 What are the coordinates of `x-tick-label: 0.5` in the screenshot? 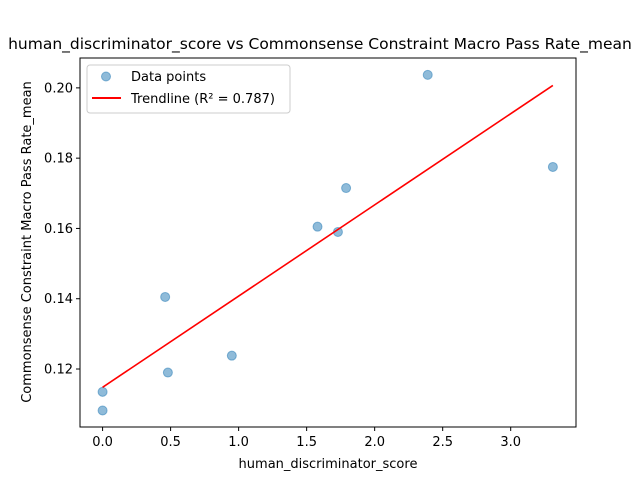 It's located at (170, 442).